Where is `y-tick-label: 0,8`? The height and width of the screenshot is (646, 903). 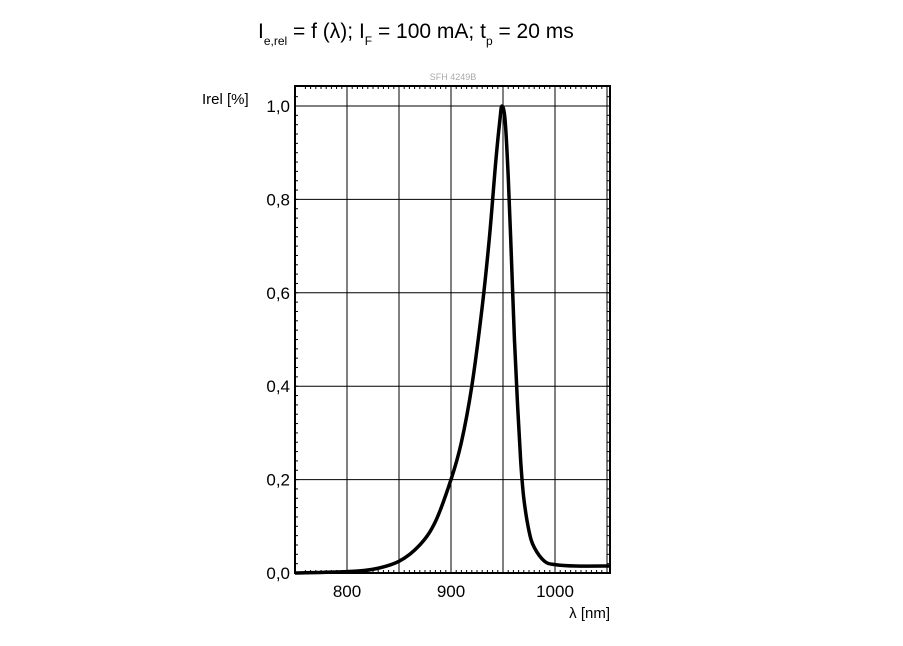
y-tick-label: 0,8 is located at coordinates (278, 199).